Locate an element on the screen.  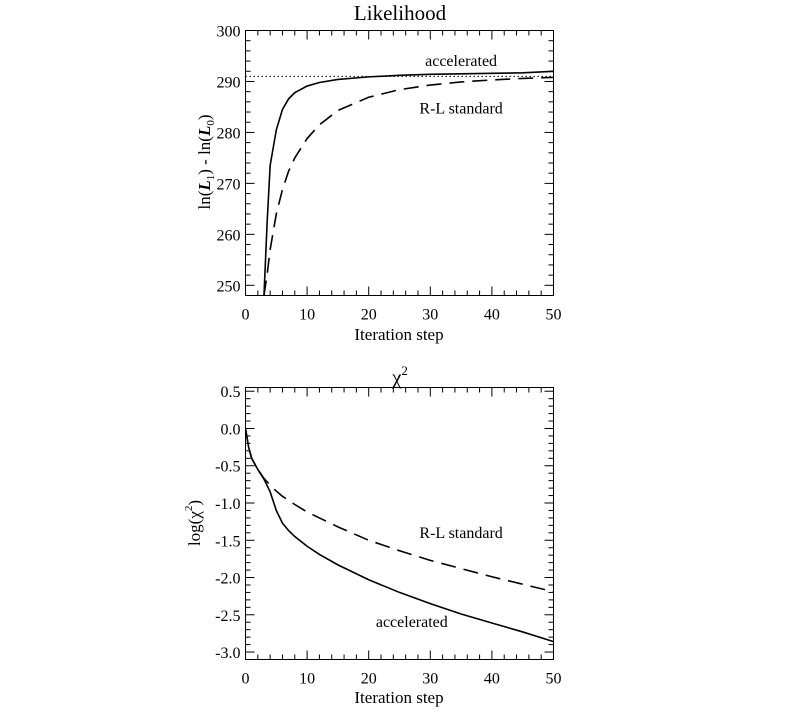
y-tick-label: 300 is located at coordinates (229, 32).